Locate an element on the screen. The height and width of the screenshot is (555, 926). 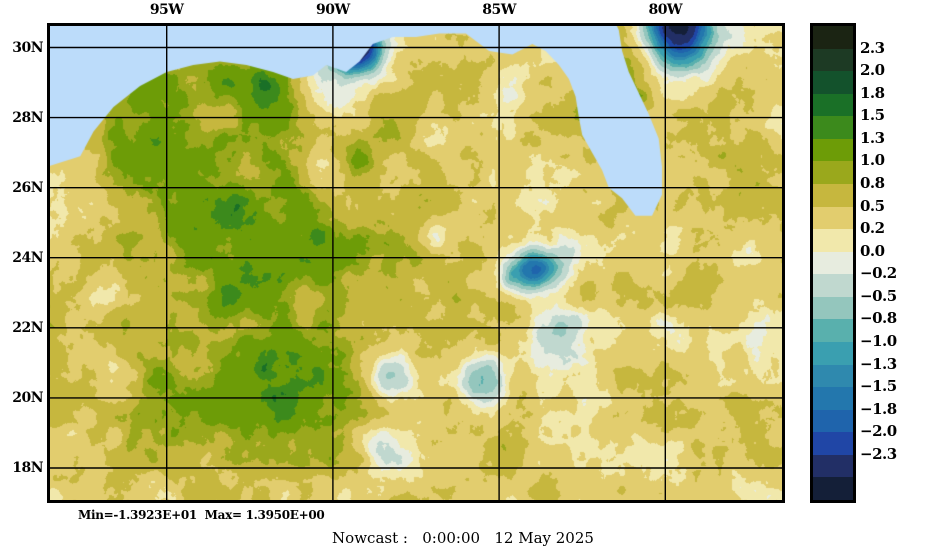
colorbar-tick-label: −0.5 is located at coordinates (878, 295).